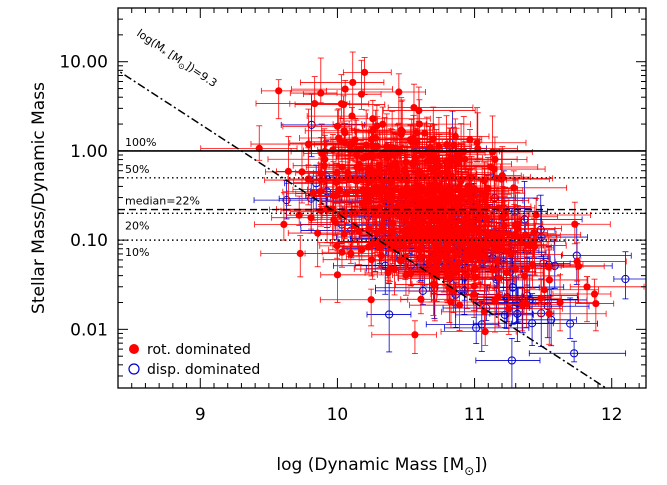 This screenshot has height=485, width=667. What do you see at coordinates (89, 241) in the screenshot?
I see `y-tick-label: 0.10` at bounding box center [89, 241].